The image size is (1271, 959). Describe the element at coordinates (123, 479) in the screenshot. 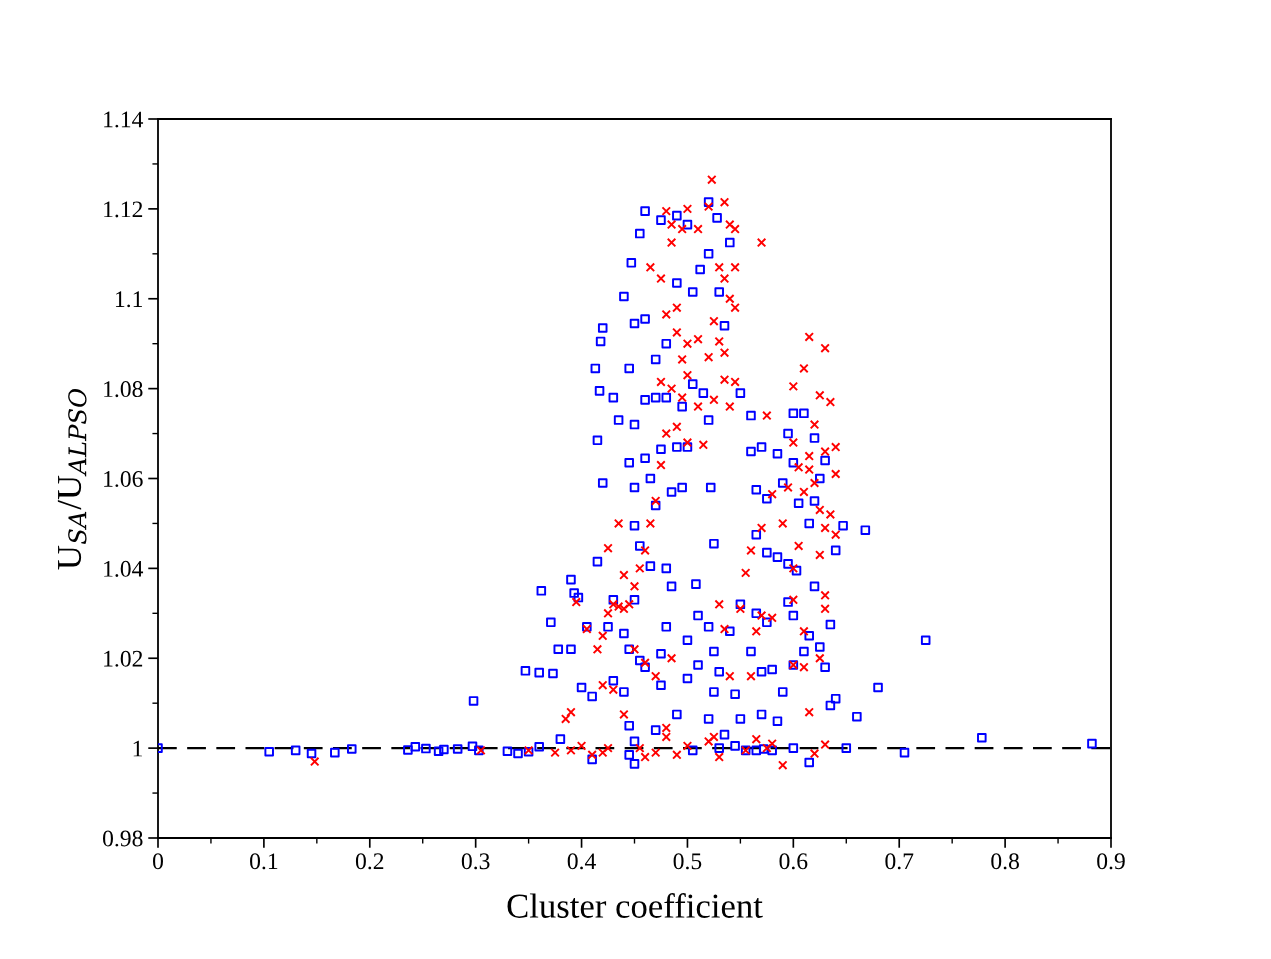

I see `y-tick-label: 1.06` at that location.